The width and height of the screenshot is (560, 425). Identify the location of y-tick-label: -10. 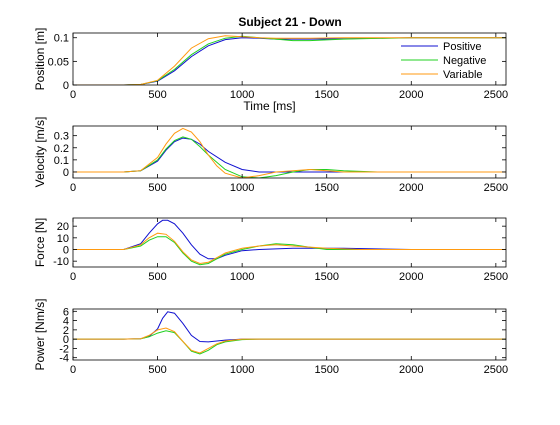
(61, 262).